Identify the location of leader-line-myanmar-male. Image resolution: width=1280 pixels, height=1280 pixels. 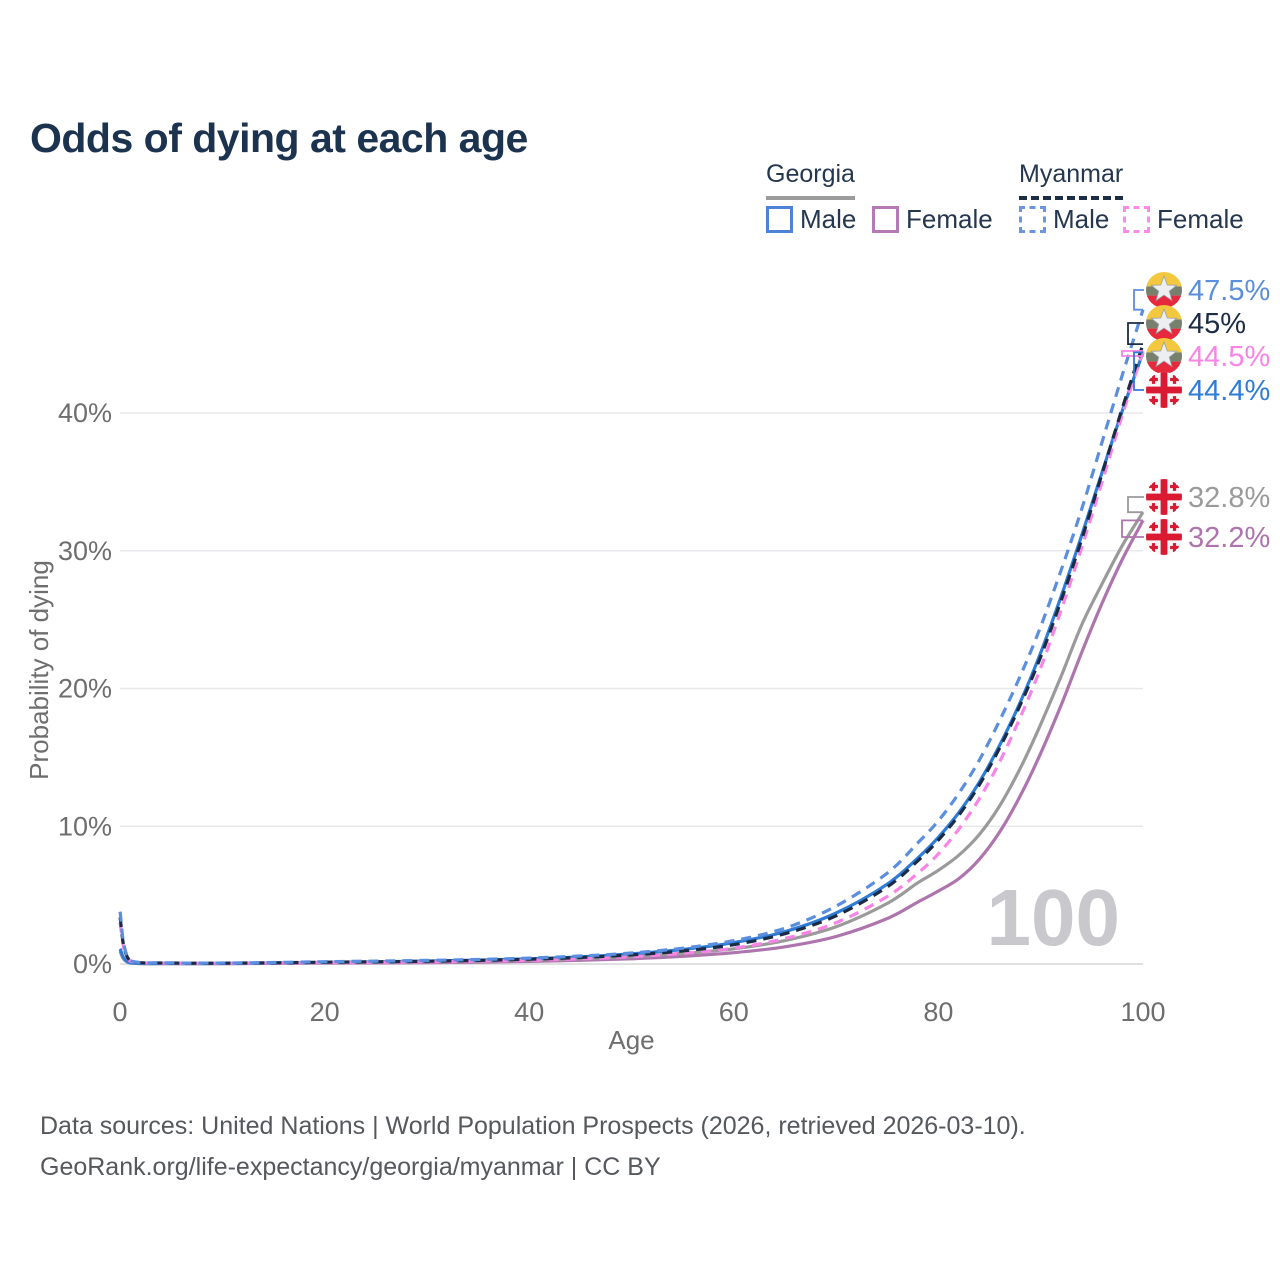
(1138, 300).